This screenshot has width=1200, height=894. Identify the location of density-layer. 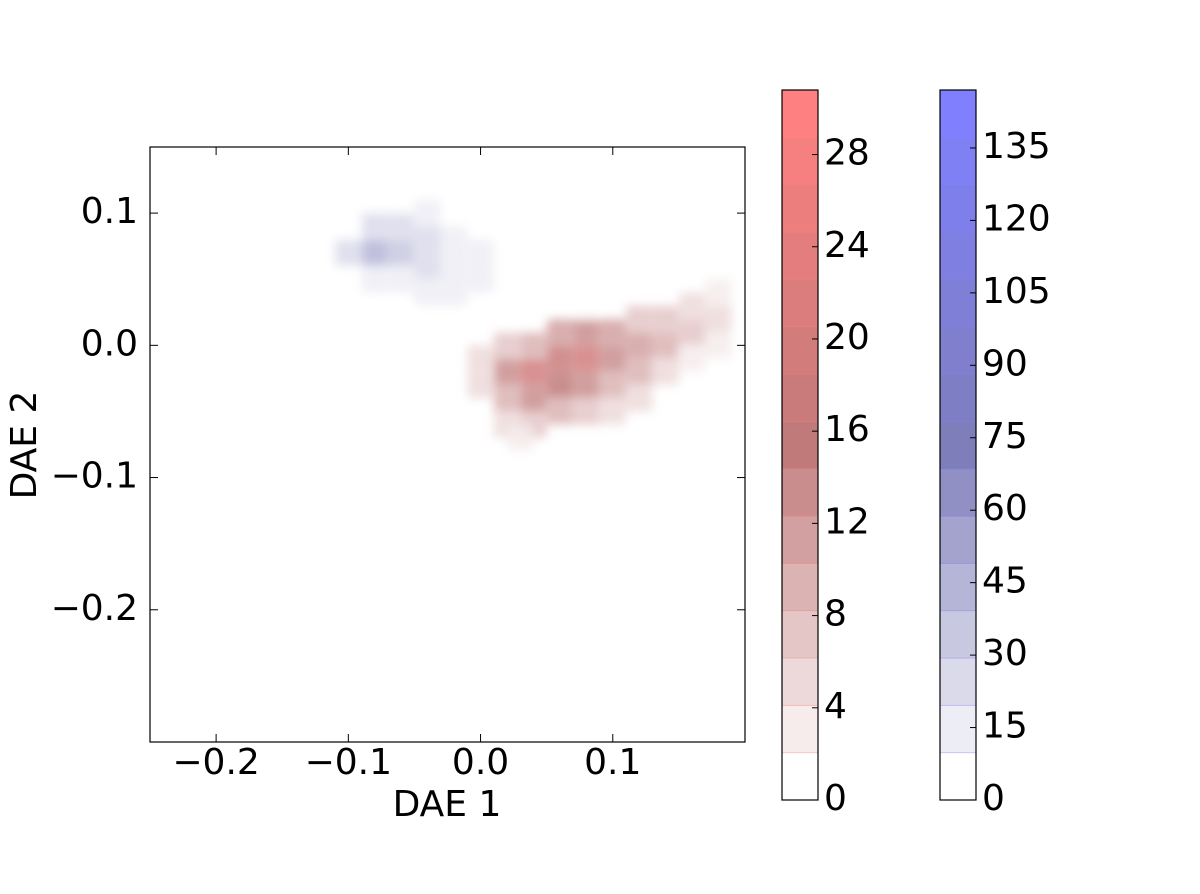
(533, 318).